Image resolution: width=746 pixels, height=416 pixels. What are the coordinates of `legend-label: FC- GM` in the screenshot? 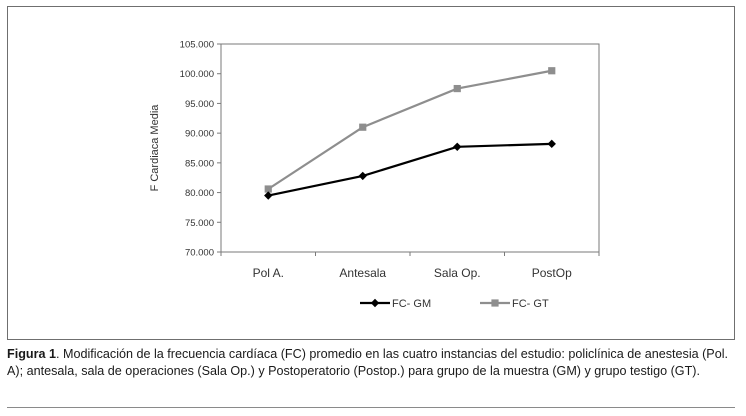 It's located at (411, 304).